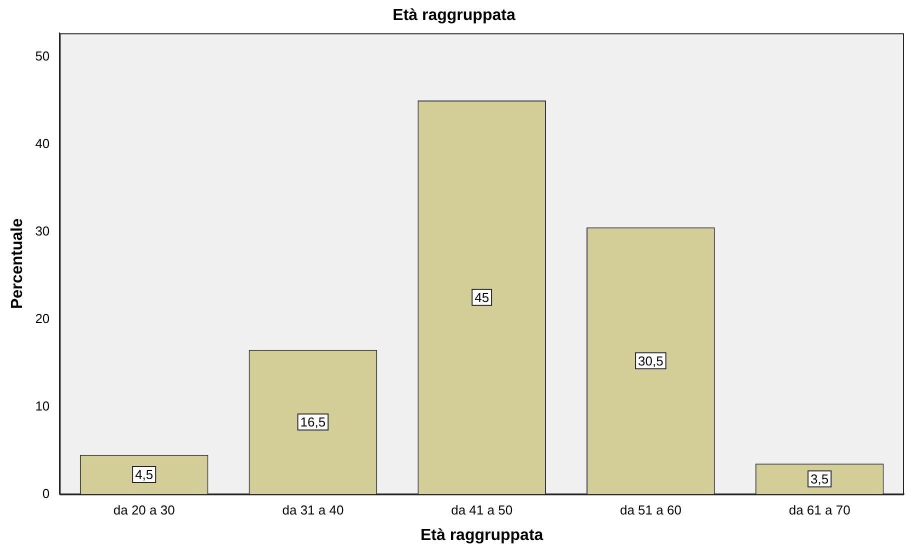  What do you see at coordinates (819, 510) in the screenshot?
I see `x-tick-label: da 61 a 70` at bounding box center [819, 510].